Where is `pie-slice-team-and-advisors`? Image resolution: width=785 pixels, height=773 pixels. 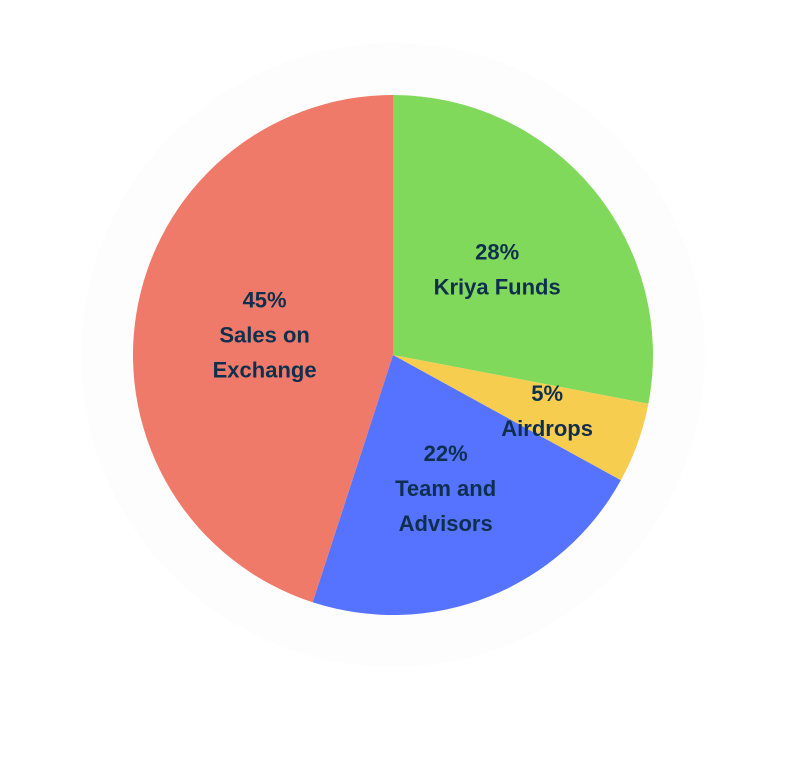 pie-slice-team-and-advisors is located at coordinates (466, 485).